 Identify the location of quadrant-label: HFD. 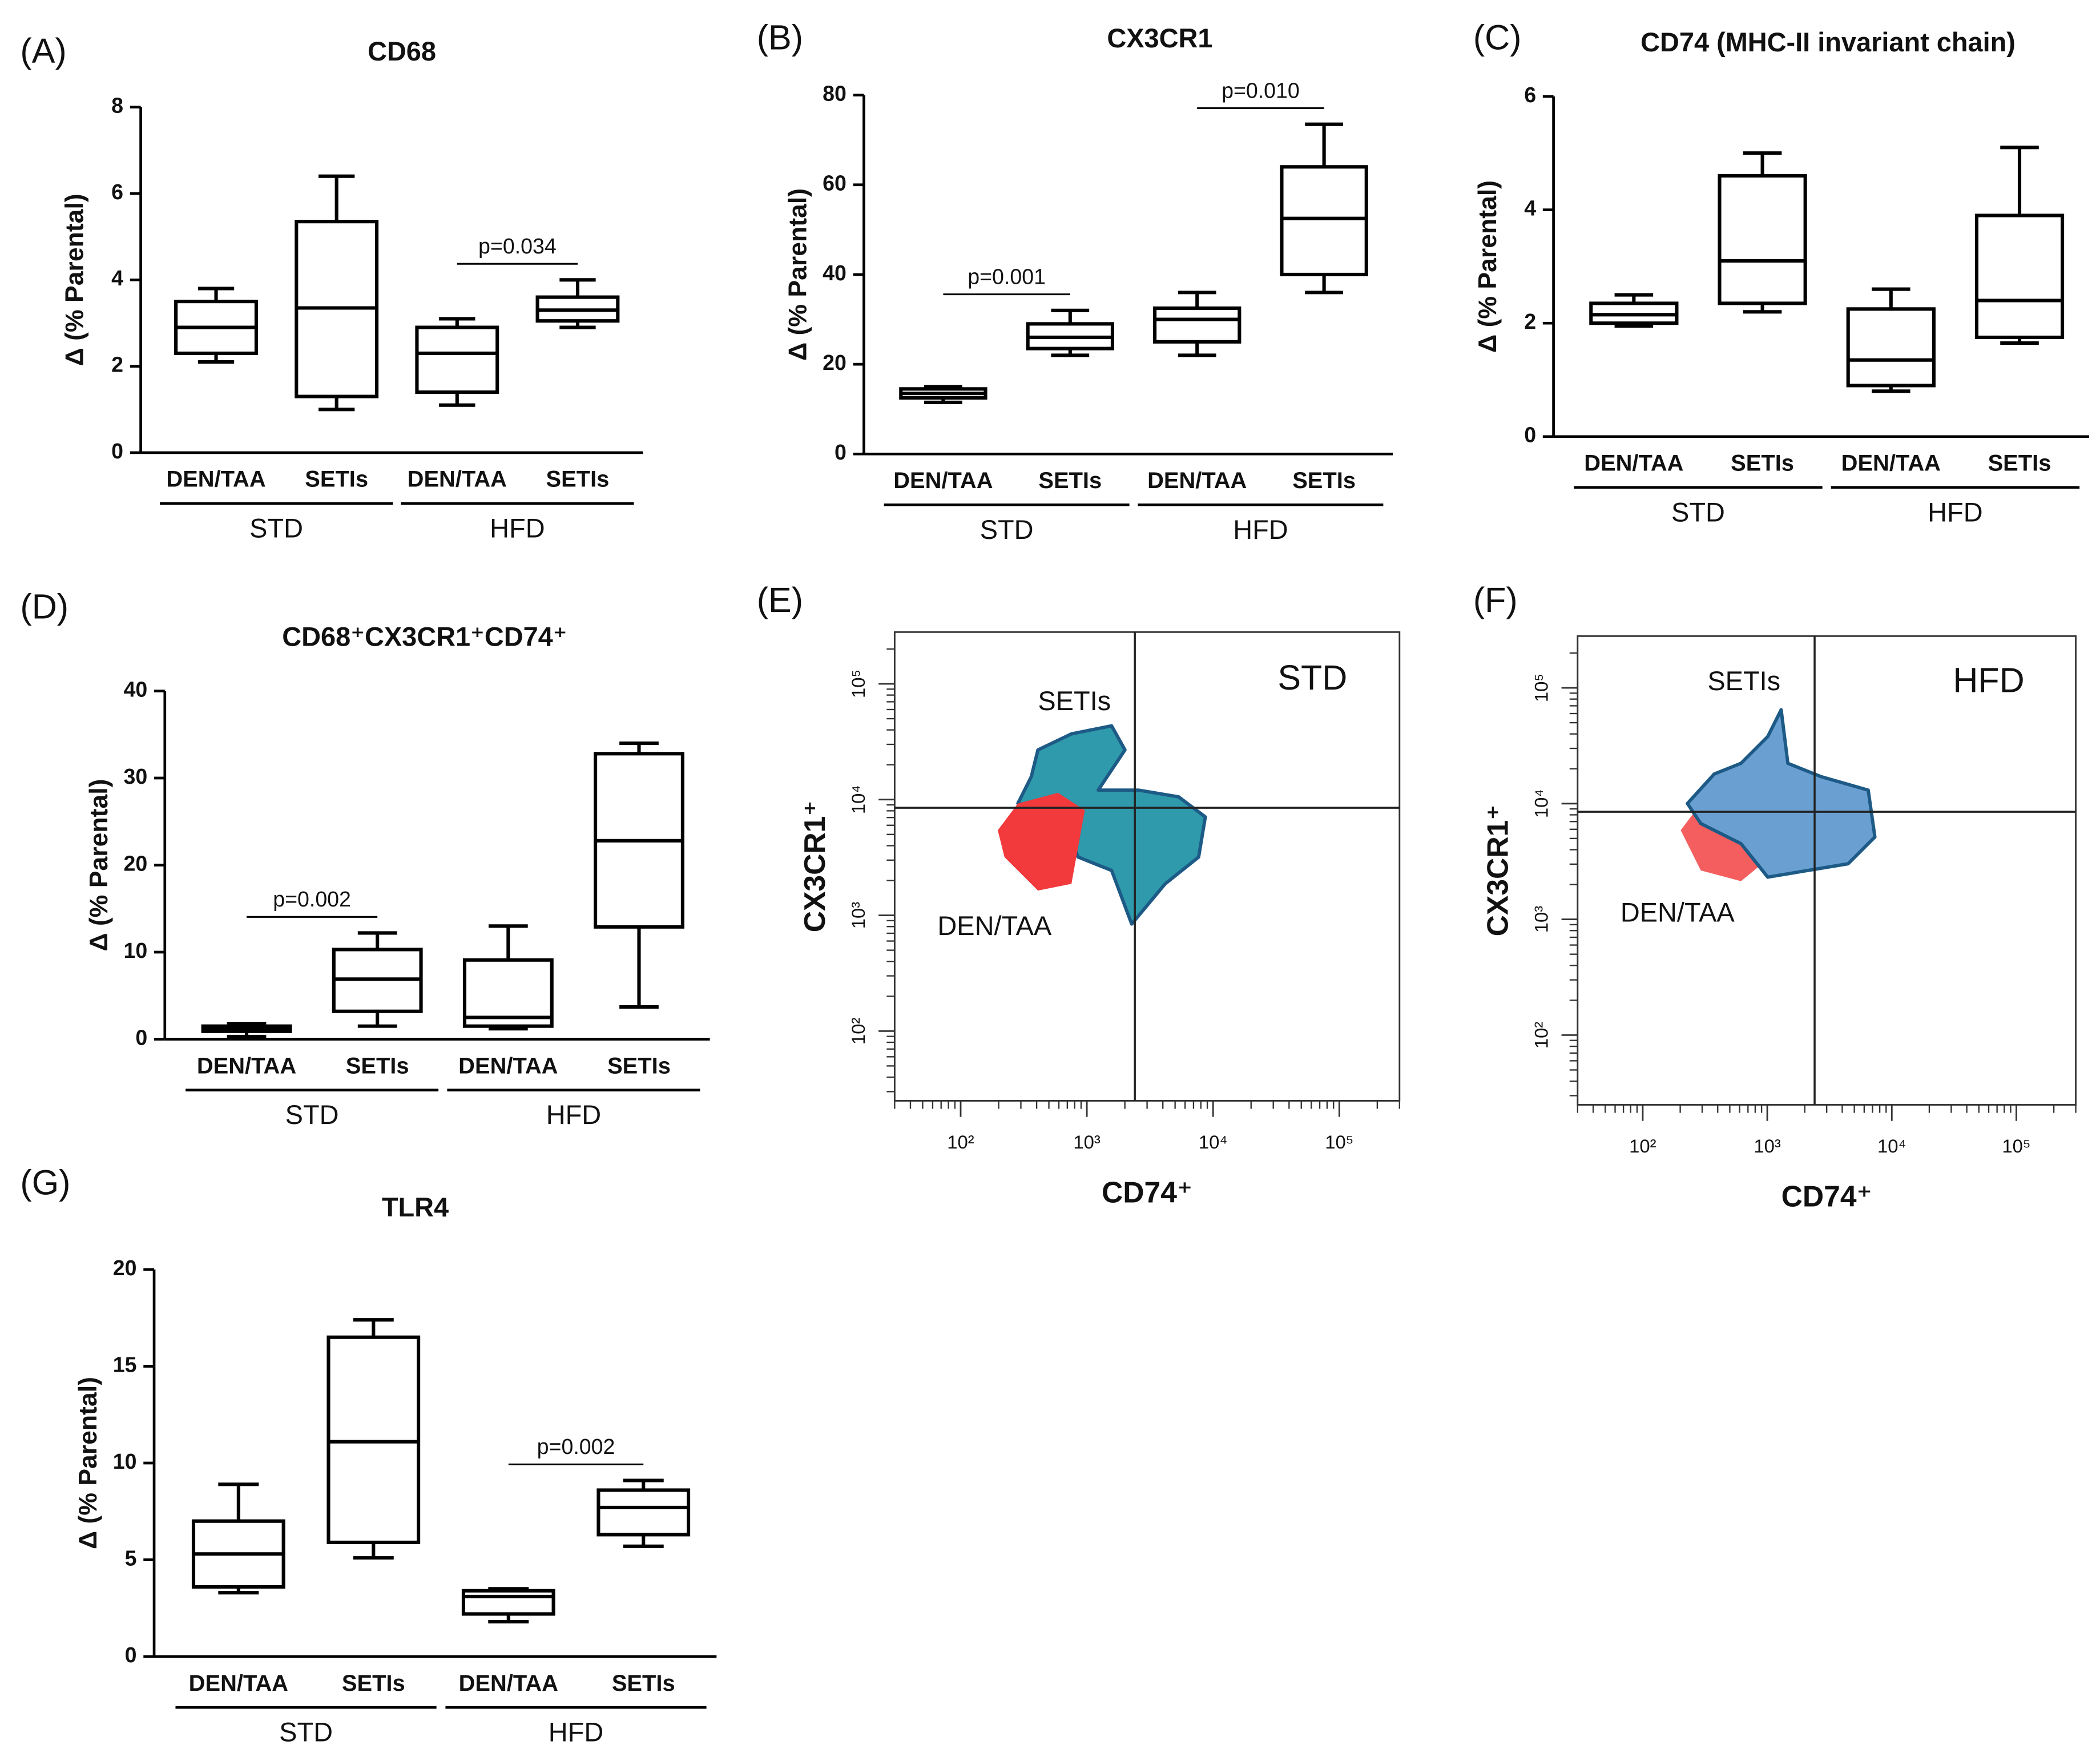
(1988, 680).